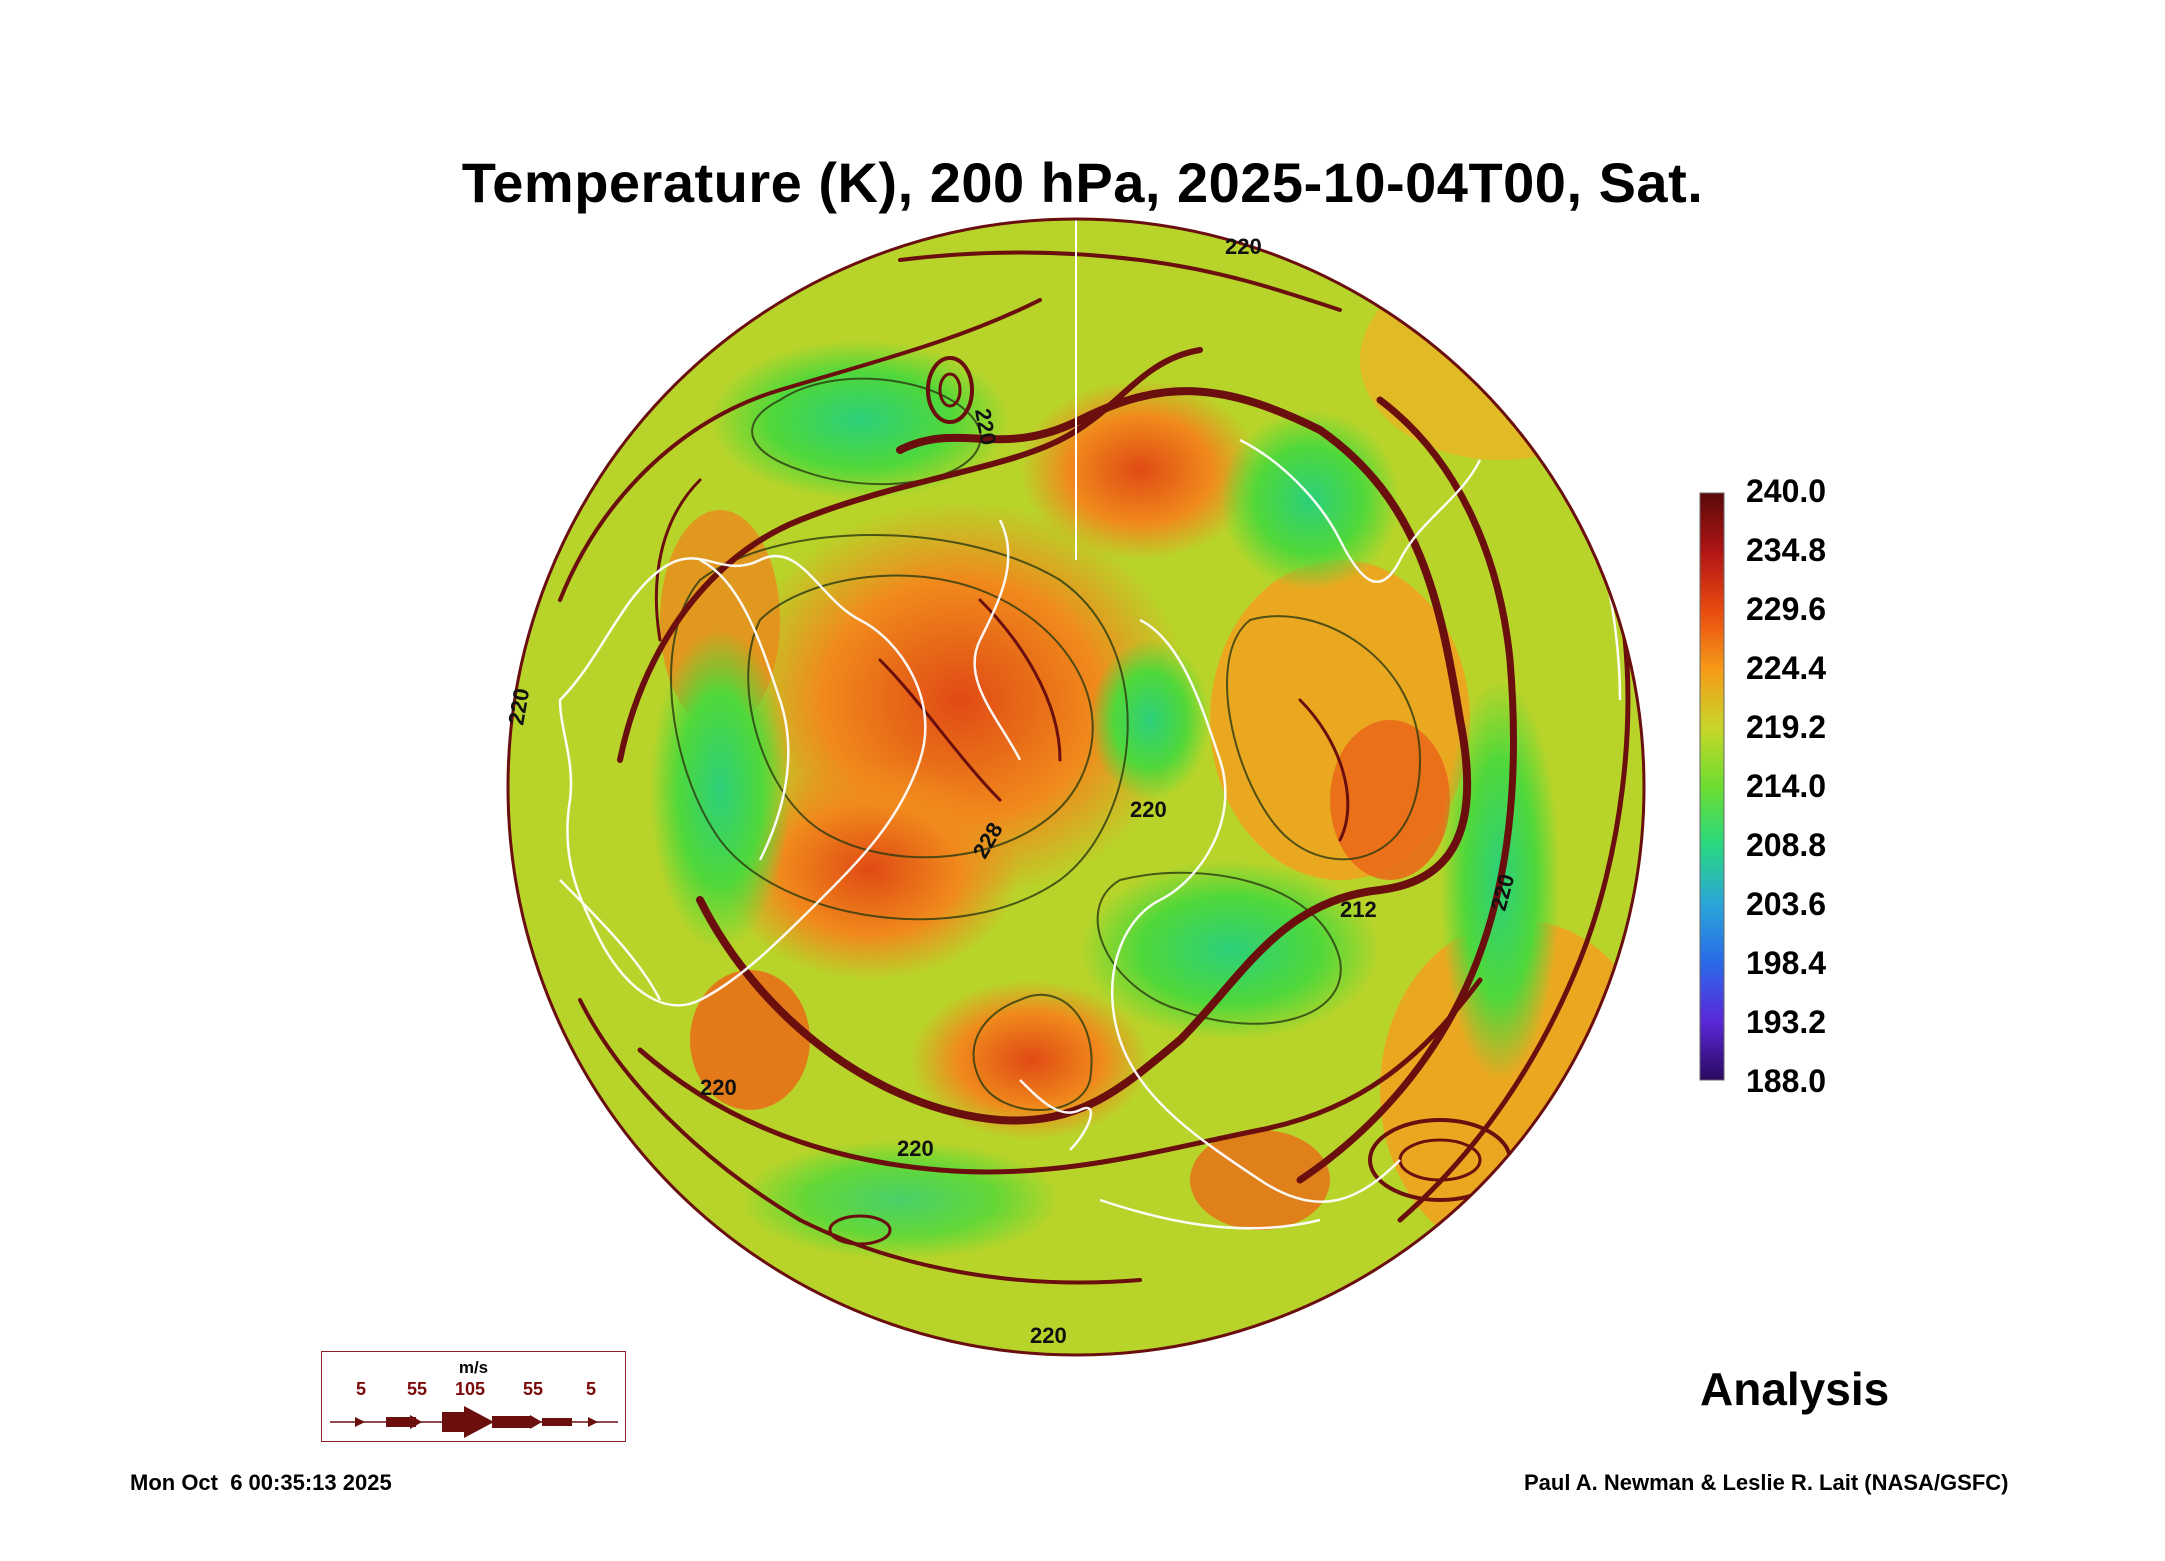  Describe the element at coordinates (860, 420) in the screenshot. I see `cool-region-north` at that location.